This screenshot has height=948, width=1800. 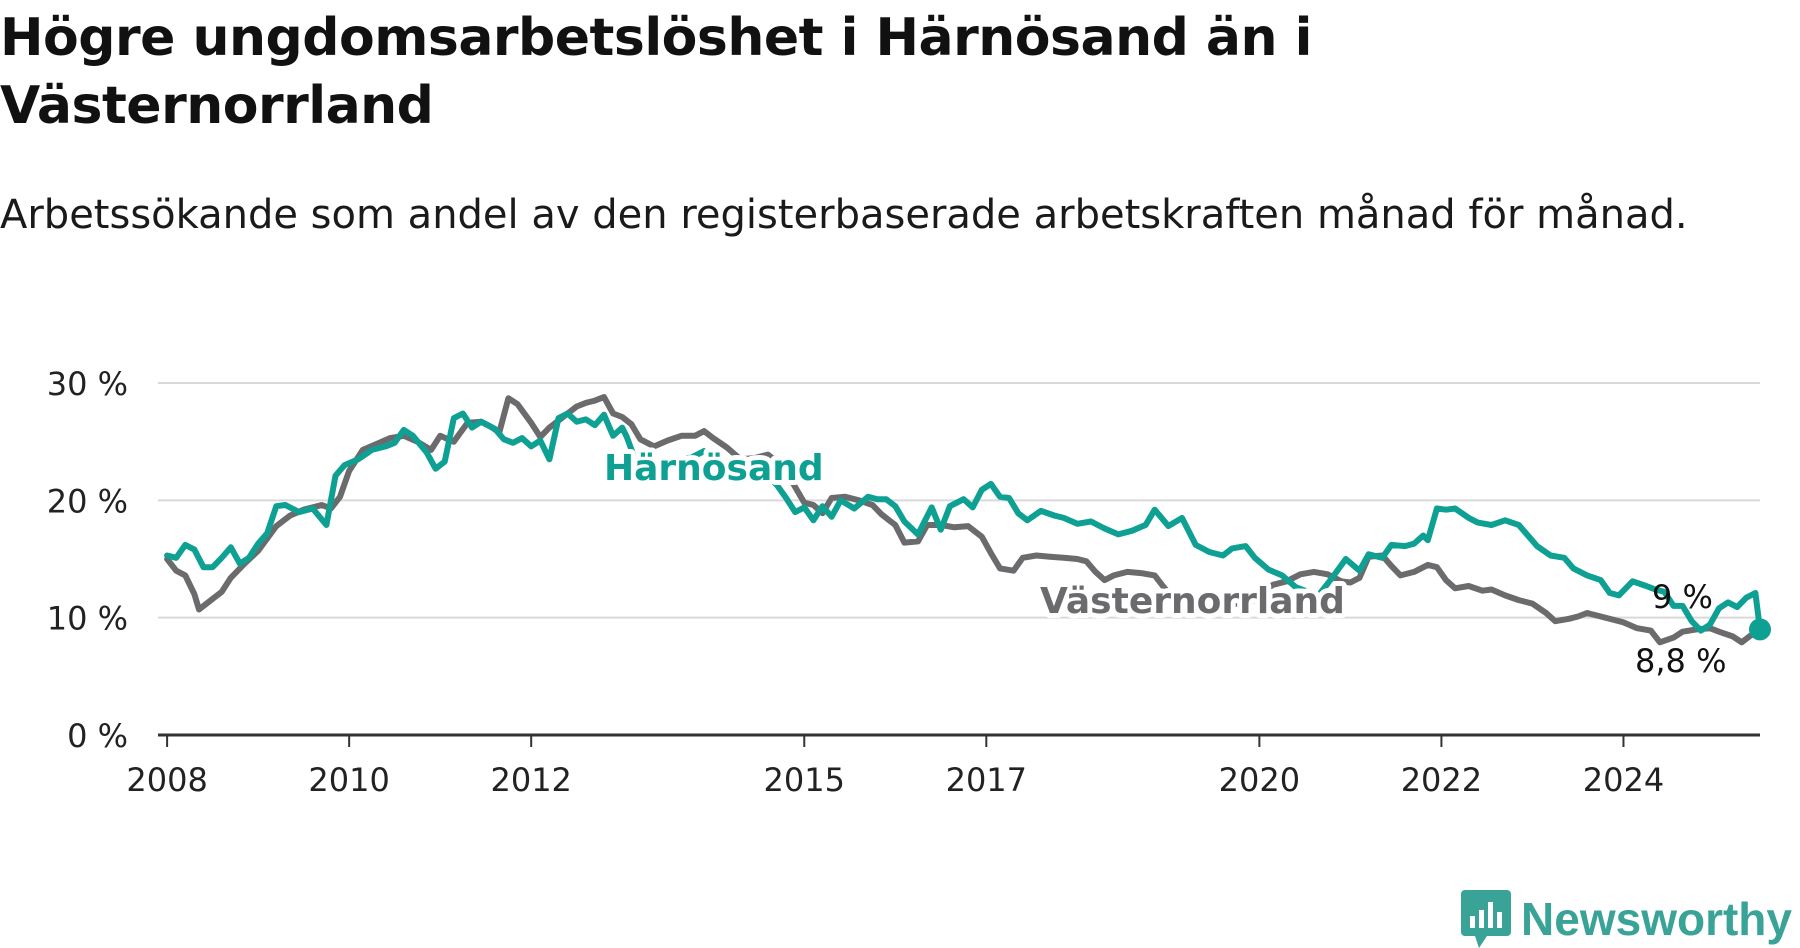 What do you see at coordinates (87, 501) in the screenshot?
I see `y-tick-label: 20 %` at bounding box center [87, 501].